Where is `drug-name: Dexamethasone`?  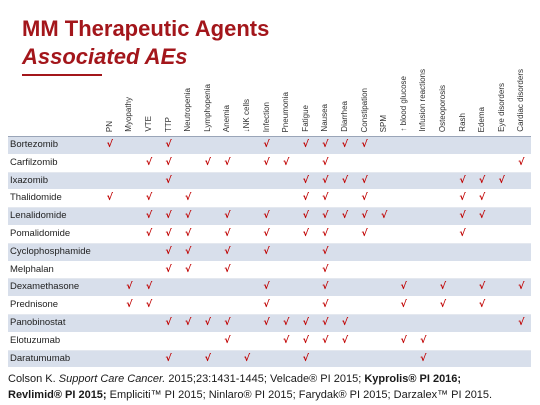
drug-name: Dexamethasone is located at coordinates (45, 287).